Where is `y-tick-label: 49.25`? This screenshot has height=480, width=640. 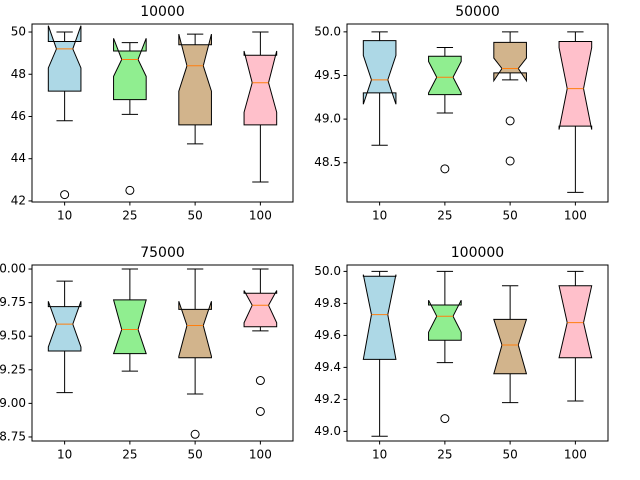 y-tick-label: 49.25 is located at coordinates (13, 369).